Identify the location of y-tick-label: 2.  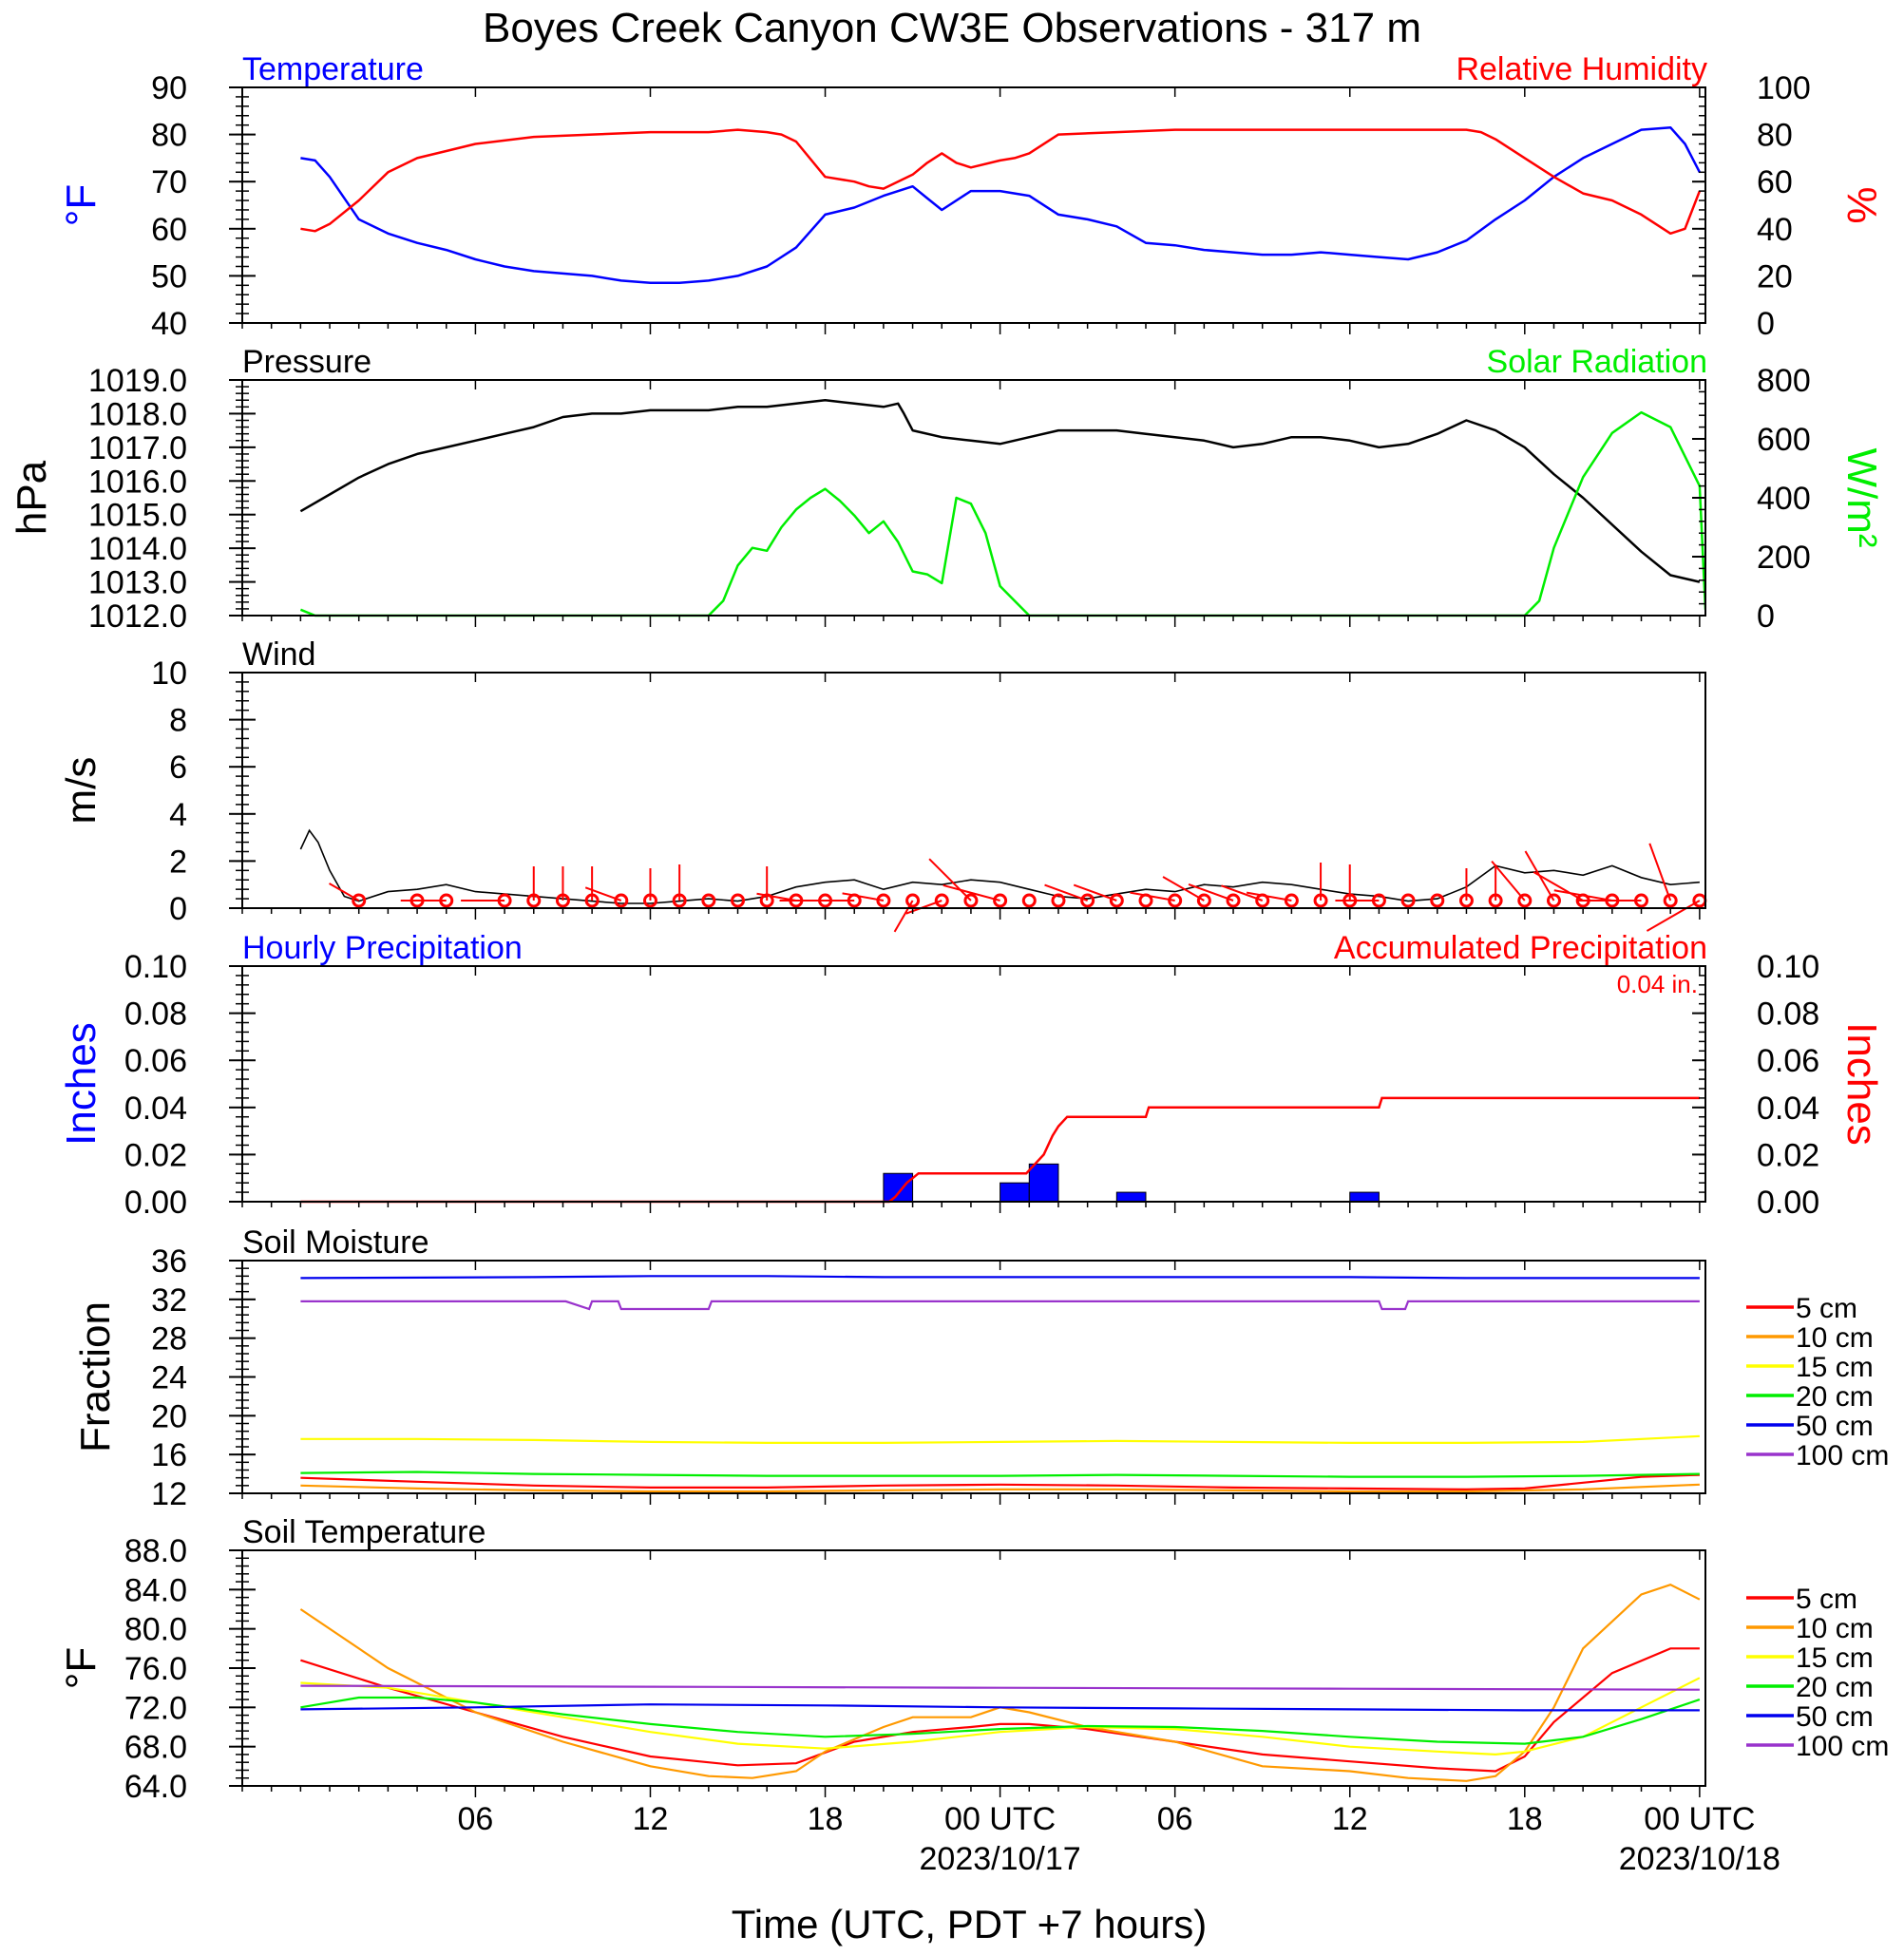
(178, 862).